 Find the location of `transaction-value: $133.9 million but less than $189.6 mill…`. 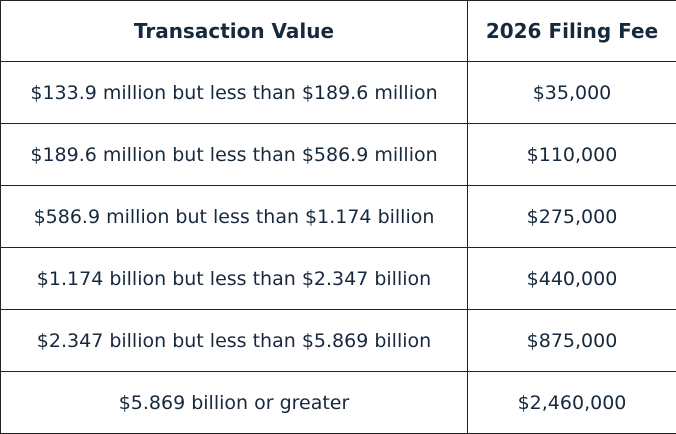

transaction-value: $133.9 million but less than $189.6 mill… is located at coordinates (234, 92).